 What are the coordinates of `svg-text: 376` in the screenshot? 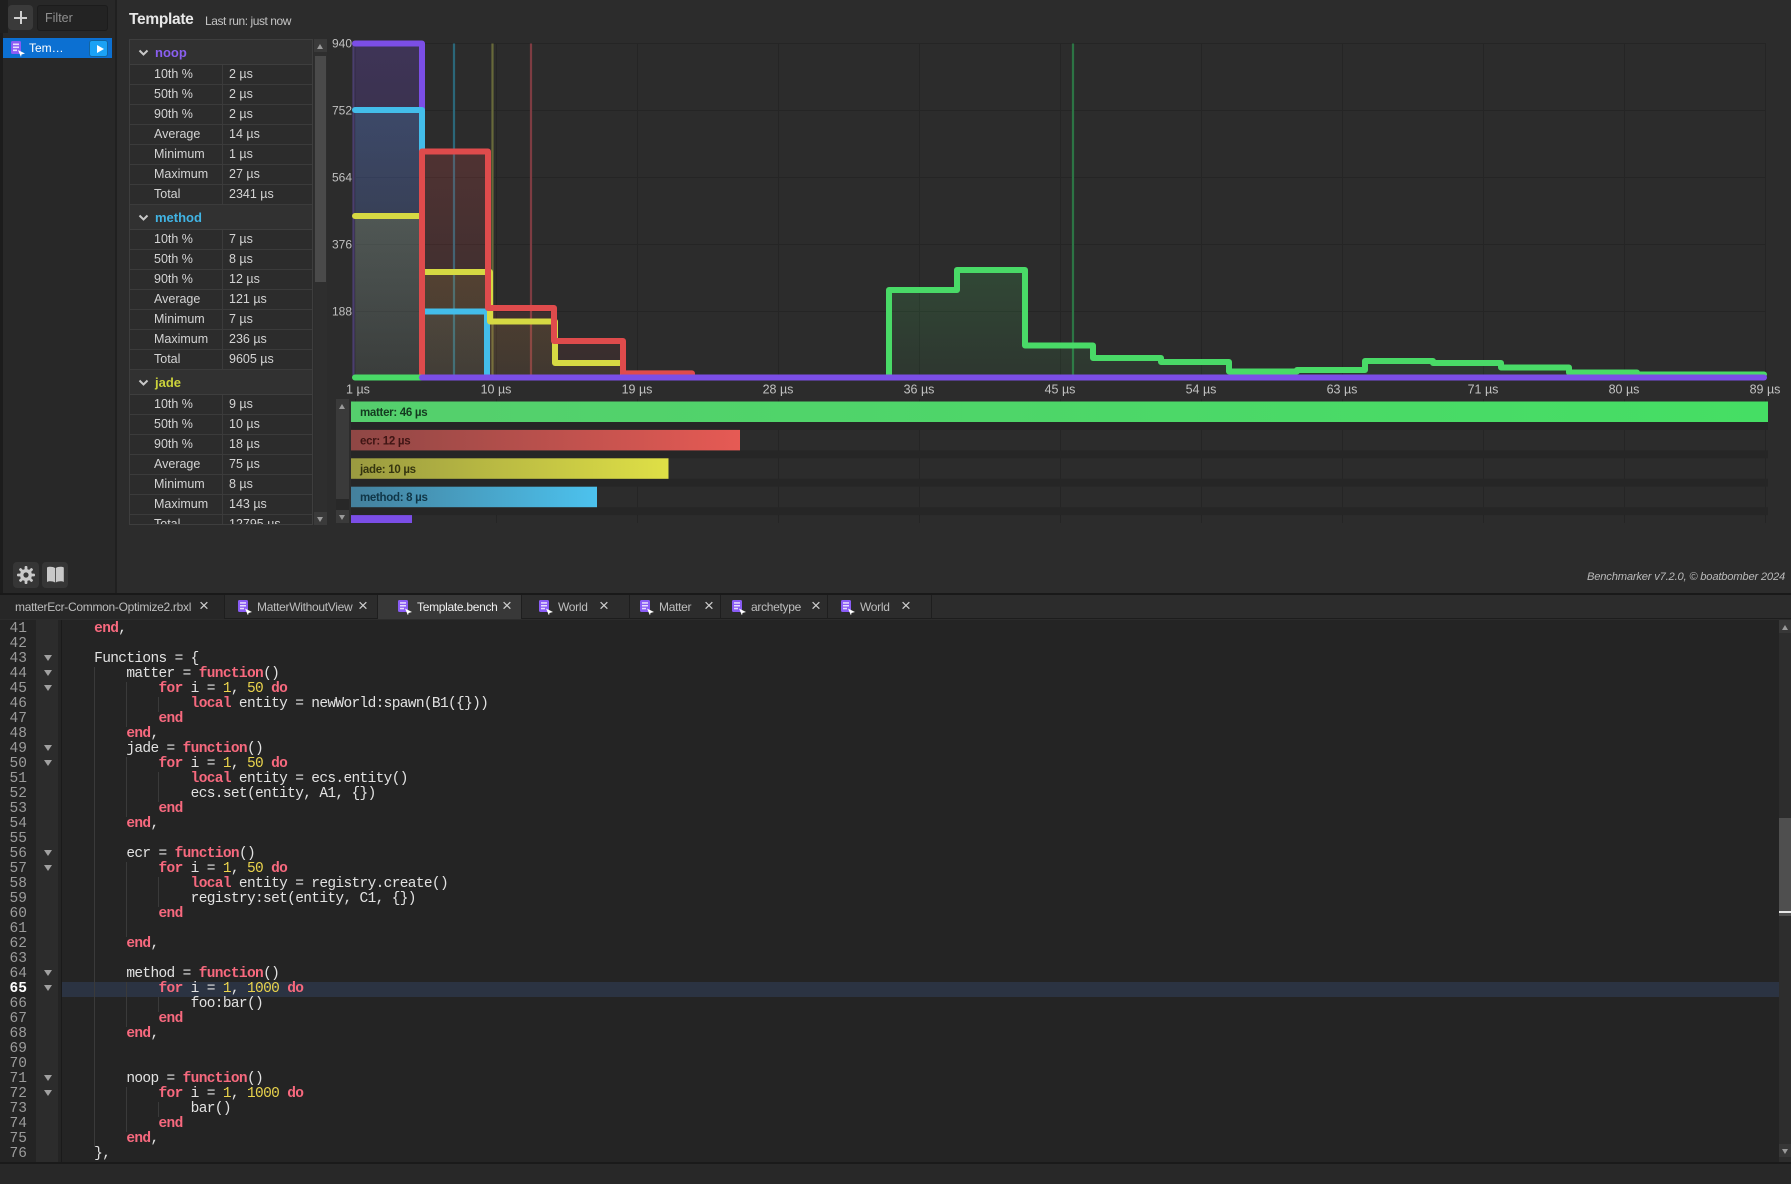 It's located at (342, 245).